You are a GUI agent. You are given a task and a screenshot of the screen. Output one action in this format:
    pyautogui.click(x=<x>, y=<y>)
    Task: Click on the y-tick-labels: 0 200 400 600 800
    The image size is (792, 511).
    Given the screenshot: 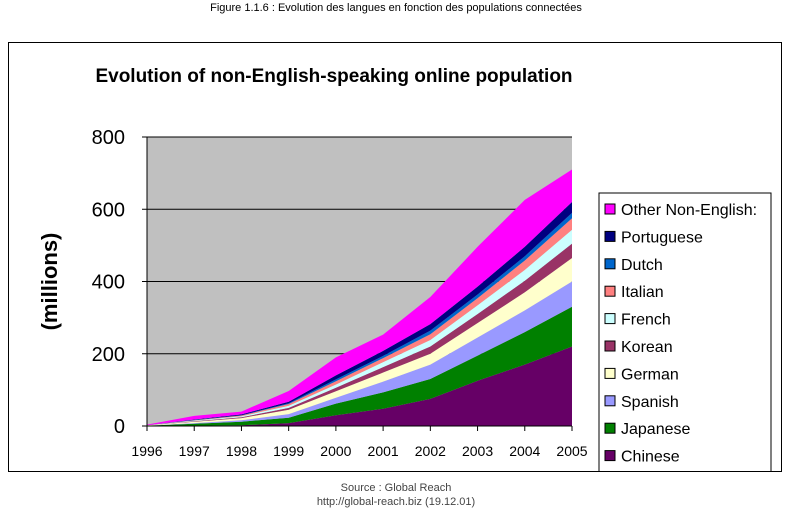 What is the action you would take?
    pyautogui.click(x=119, y=282)
    